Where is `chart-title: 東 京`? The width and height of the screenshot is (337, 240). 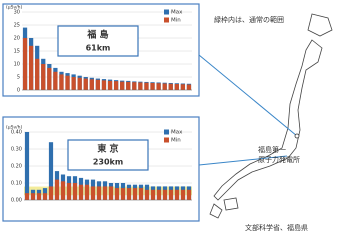 chart-title: 東 京 is located at coordinates (107, 149).